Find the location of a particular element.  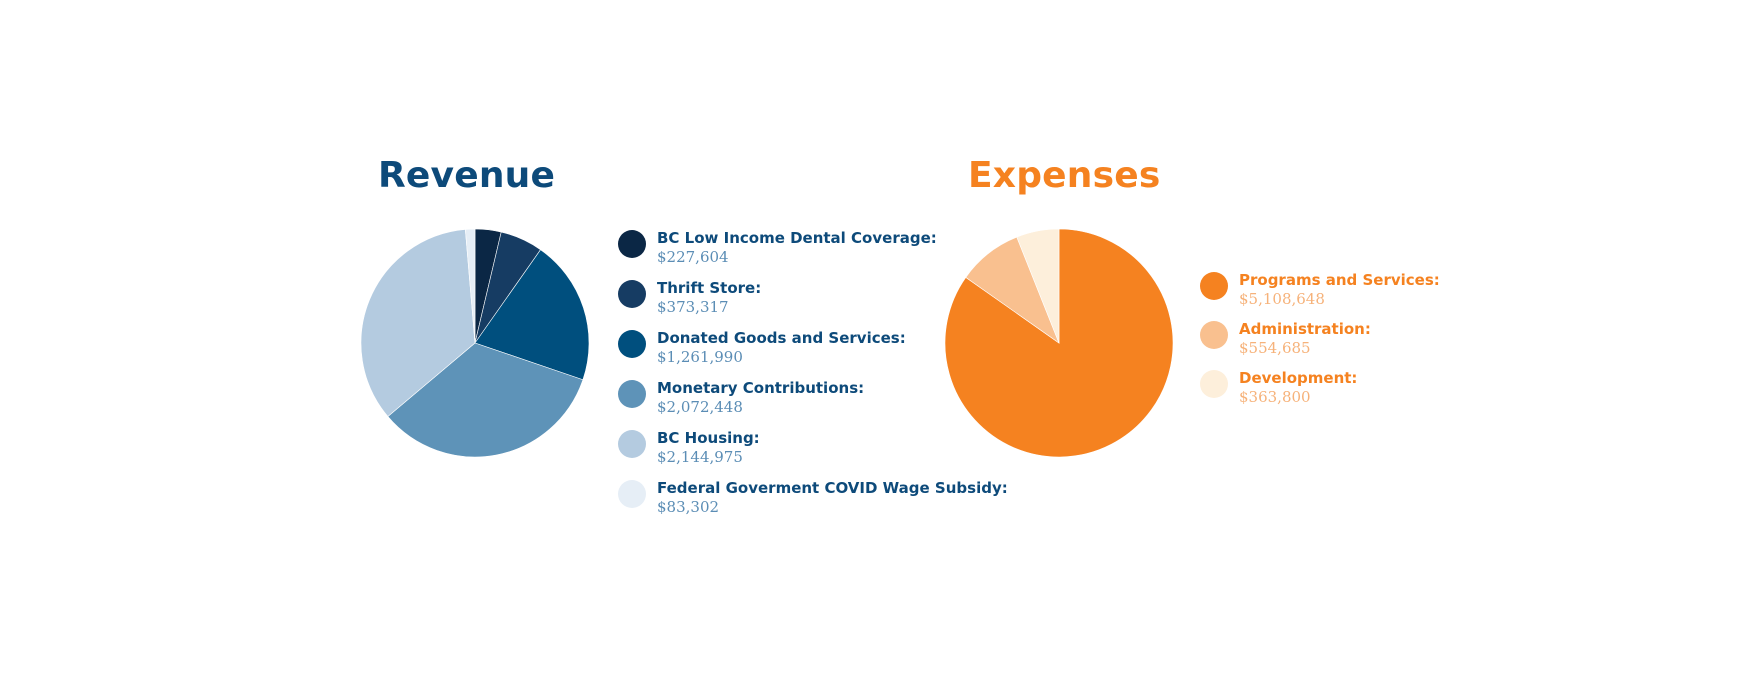

expenses-legend-item-administration: Administration: $554,685 is located at coordinates (1320, 344).